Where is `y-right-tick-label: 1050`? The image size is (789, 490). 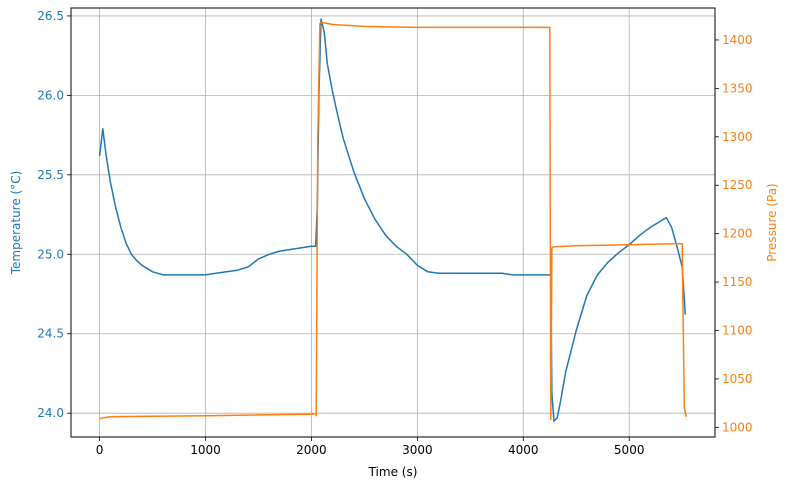 y-right-tick-label: 1050 is located at coordinates (737, 379).